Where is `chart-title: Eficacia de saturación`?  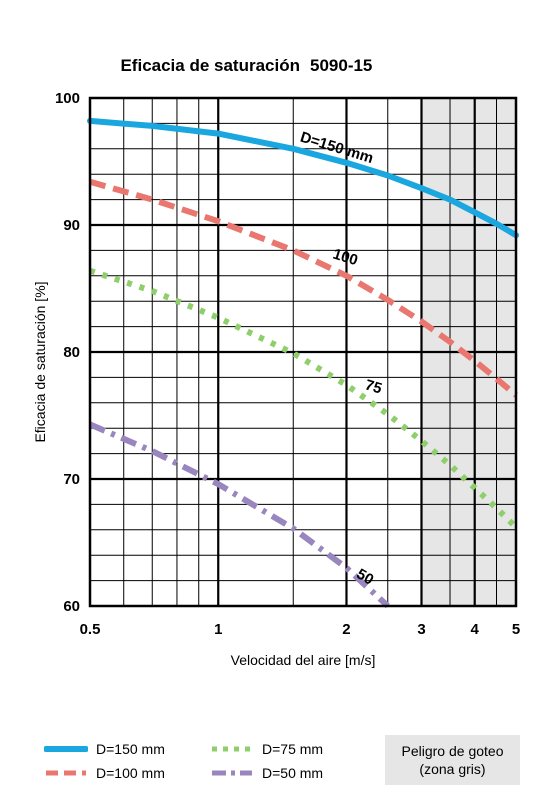
chart-title: Eficacia de saturación is located at coordinates (210, 65).